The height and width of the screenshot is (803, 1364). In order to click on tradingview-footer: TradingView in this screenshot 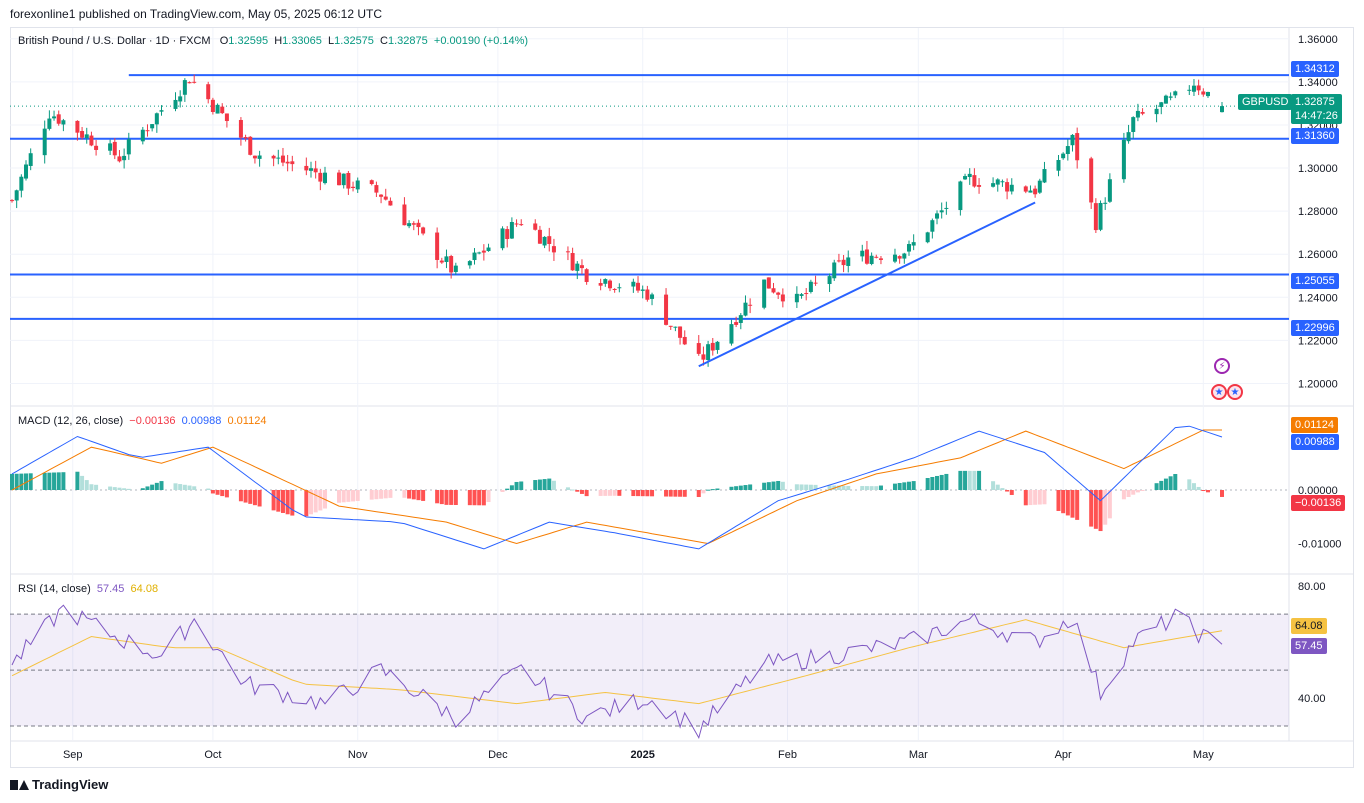, I will do `click(59, 784)`.